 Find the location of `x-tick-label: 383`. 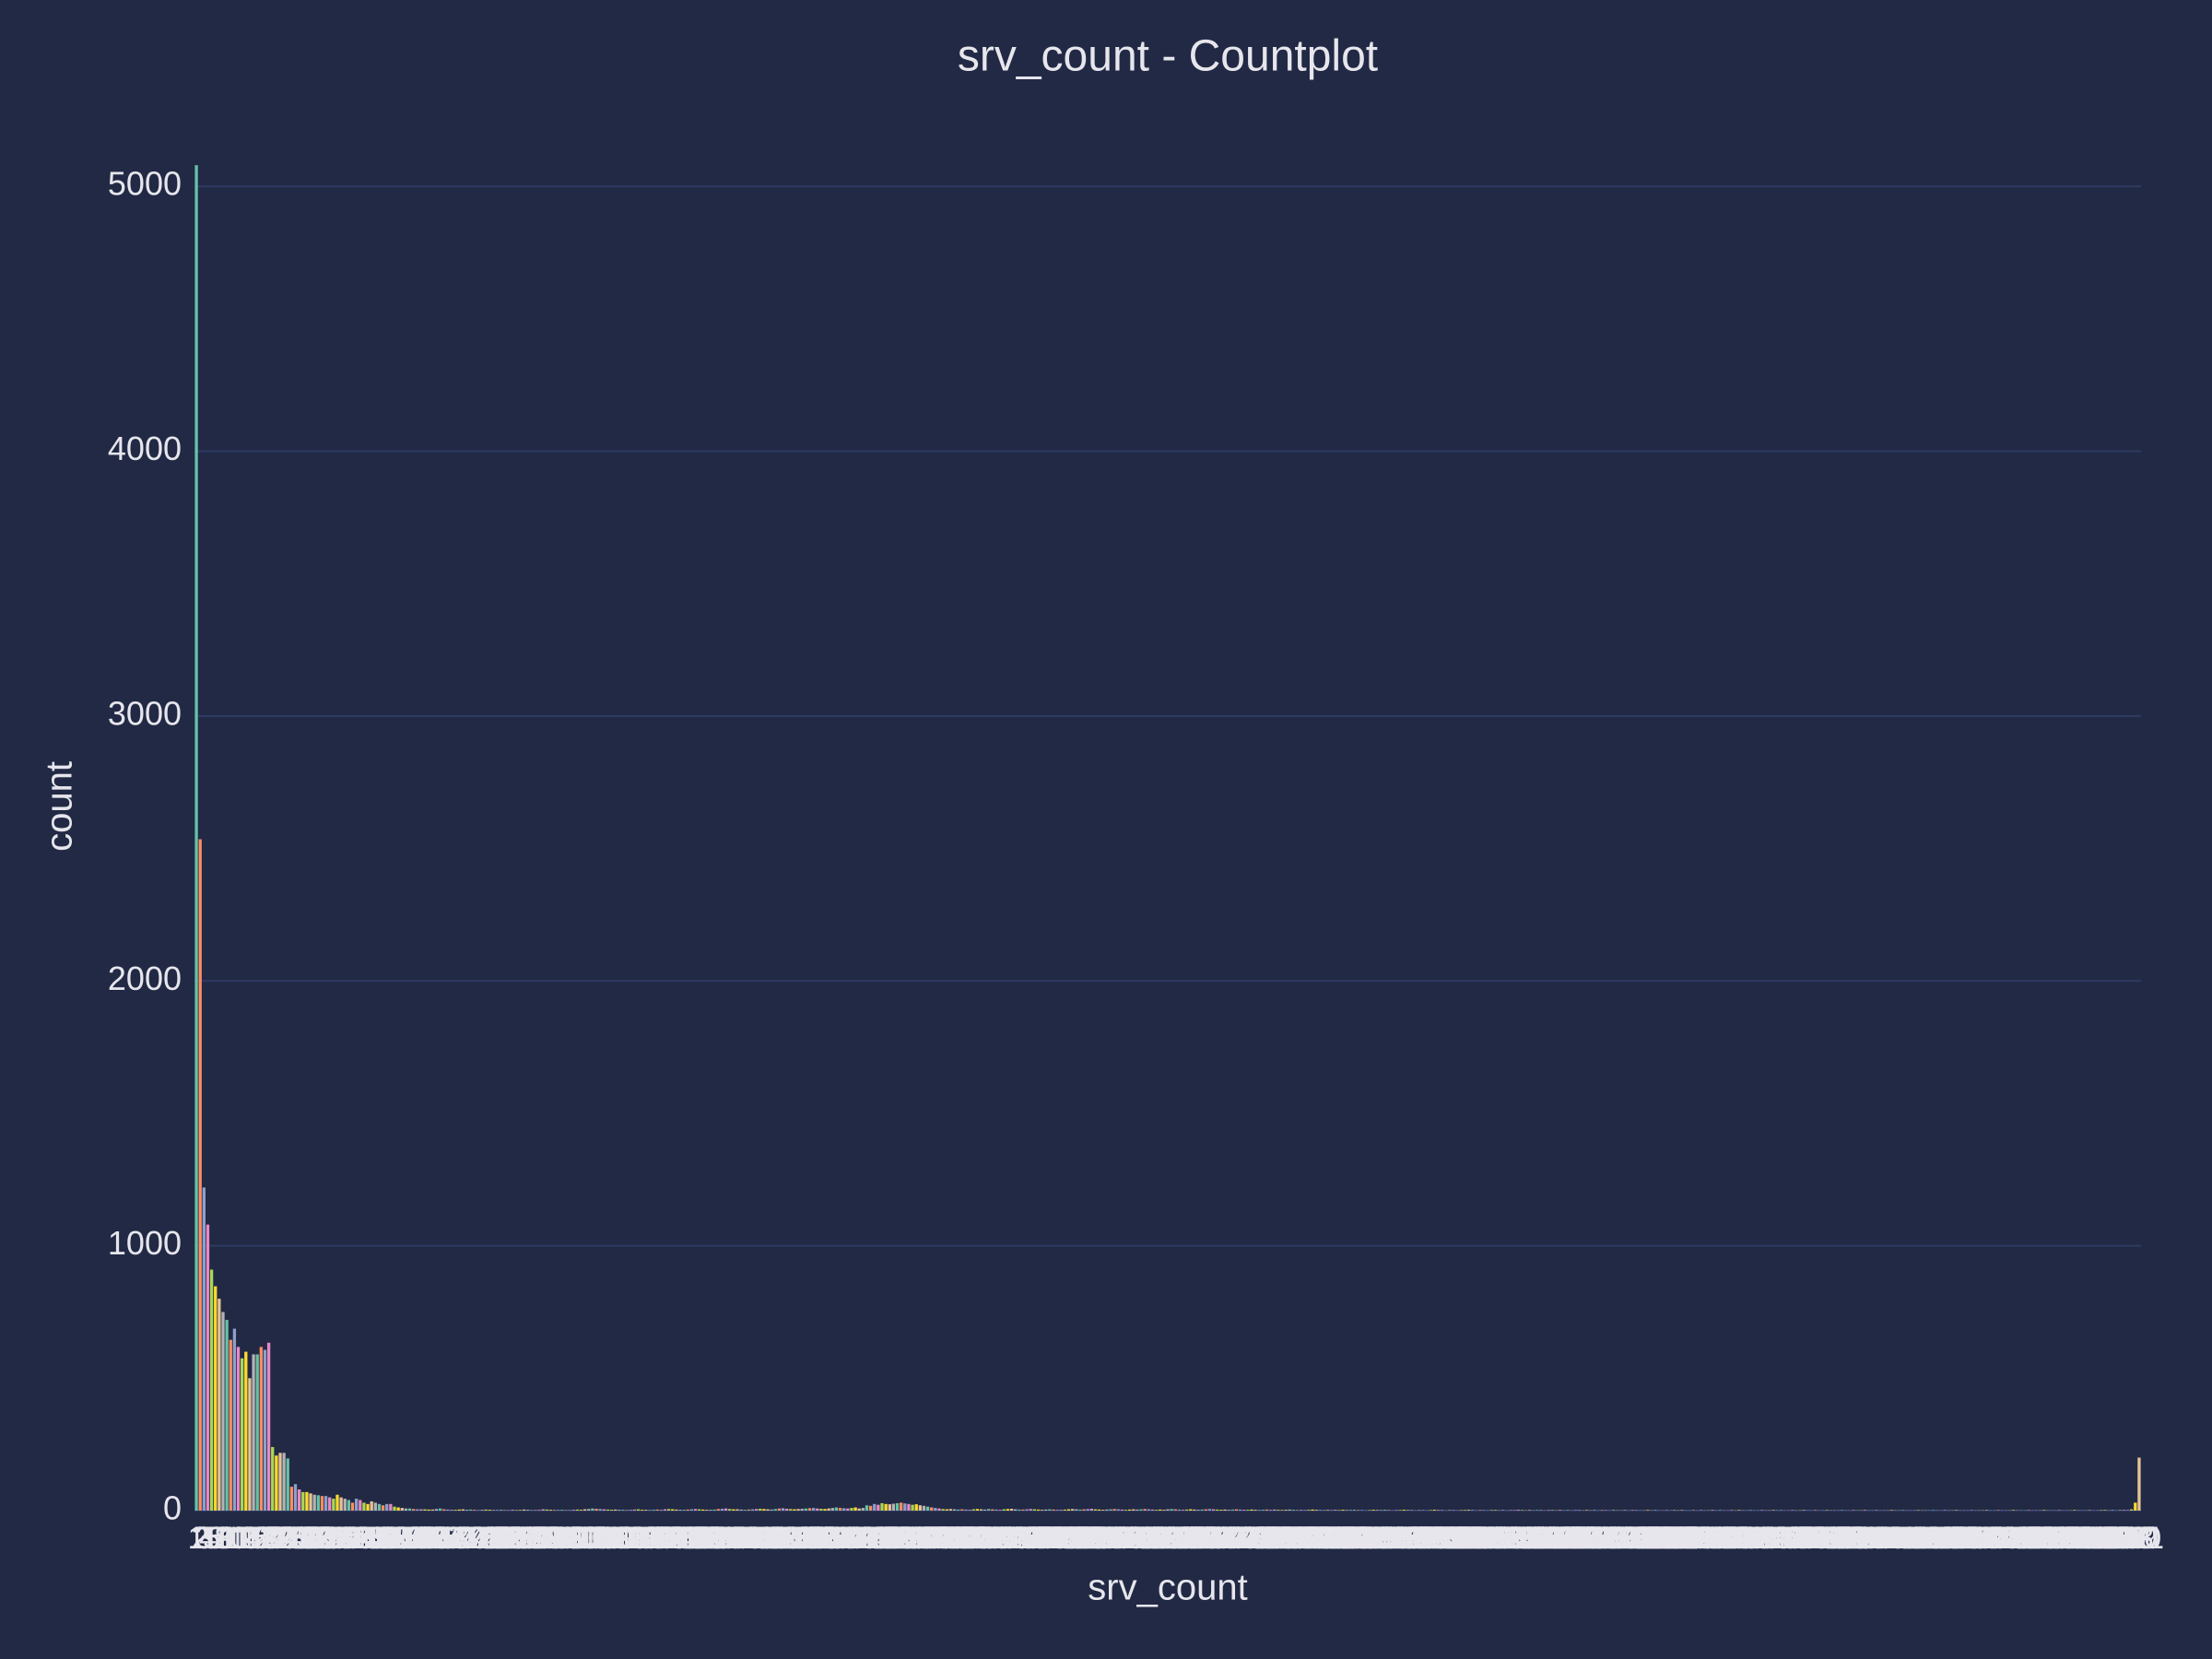

x-tick-label: 383 is located at coordinates (1652, 1538).